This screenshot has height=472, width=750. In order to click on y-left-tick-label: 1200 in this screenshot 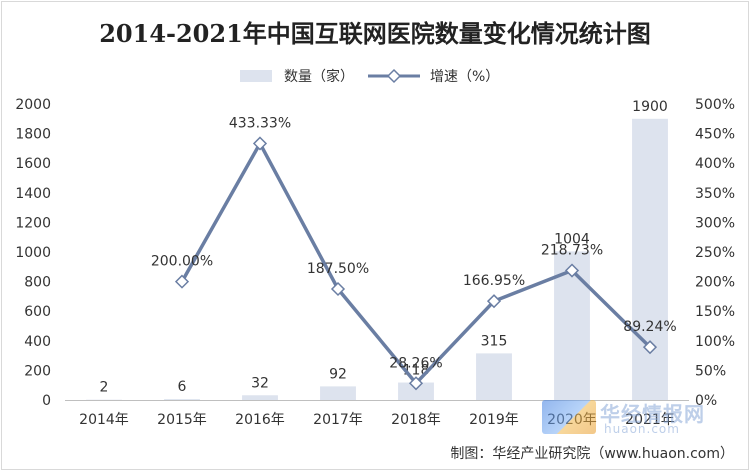, I will do `click(33, 223)`.